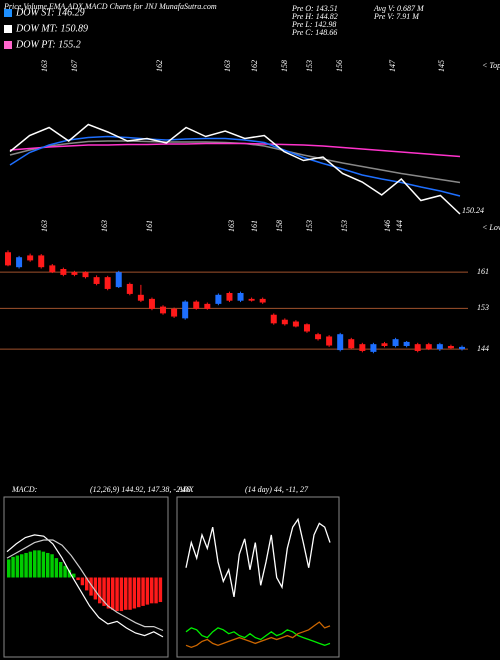 The width and height of the screenshot is (500, 660). I want to click on macd-title: MACD:, so click(24, 489).